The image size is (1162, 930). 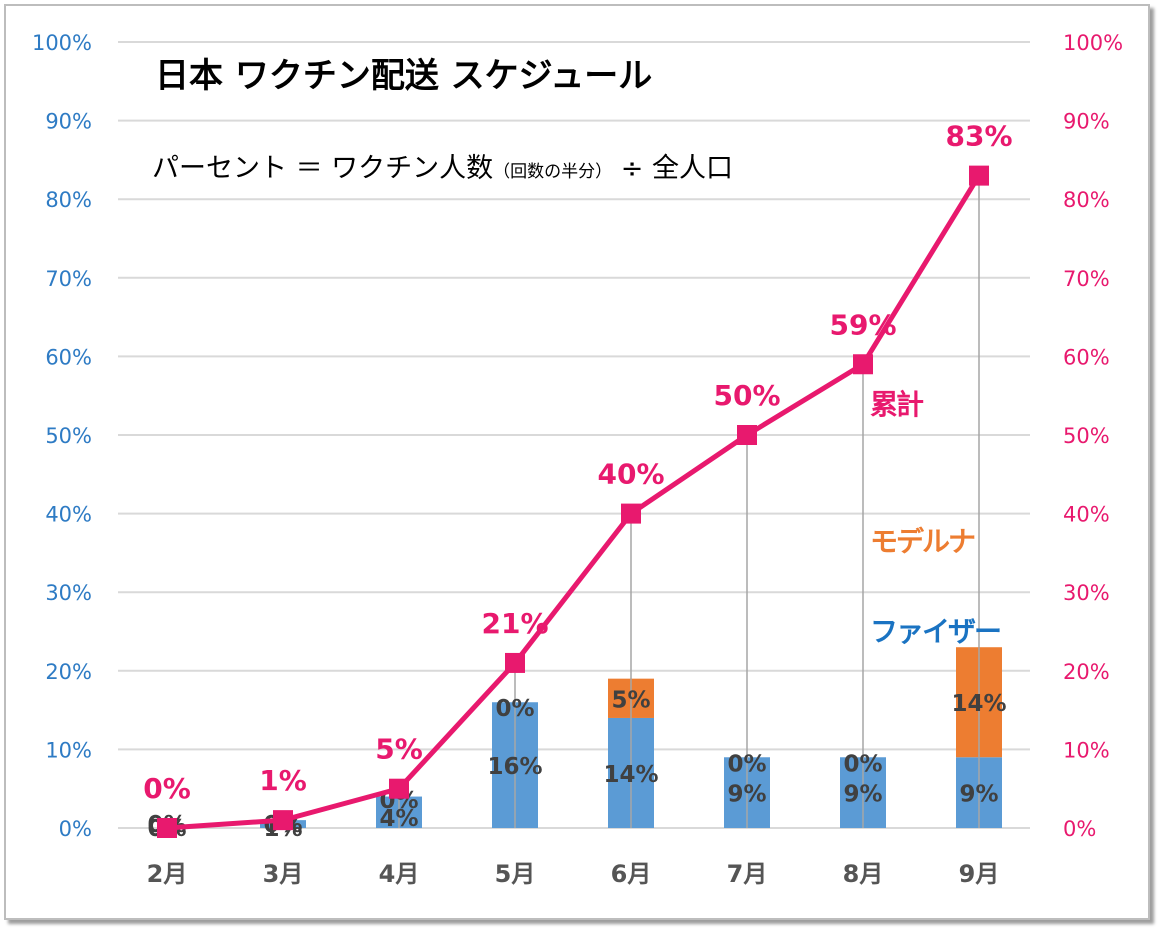 I want to click on y-left-tick-label: 90%, so click(x=68, y=122).